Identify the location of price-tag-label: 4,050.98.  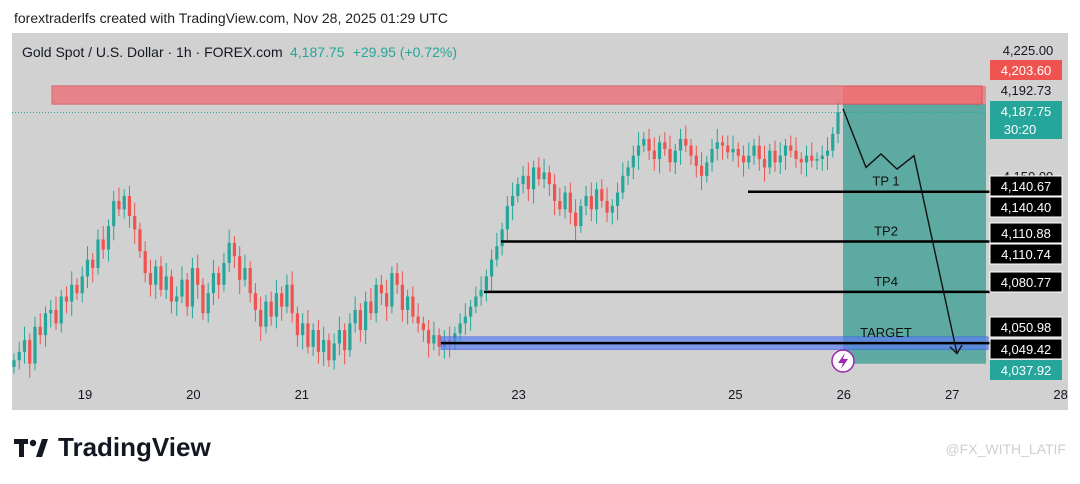
(1026, 327).